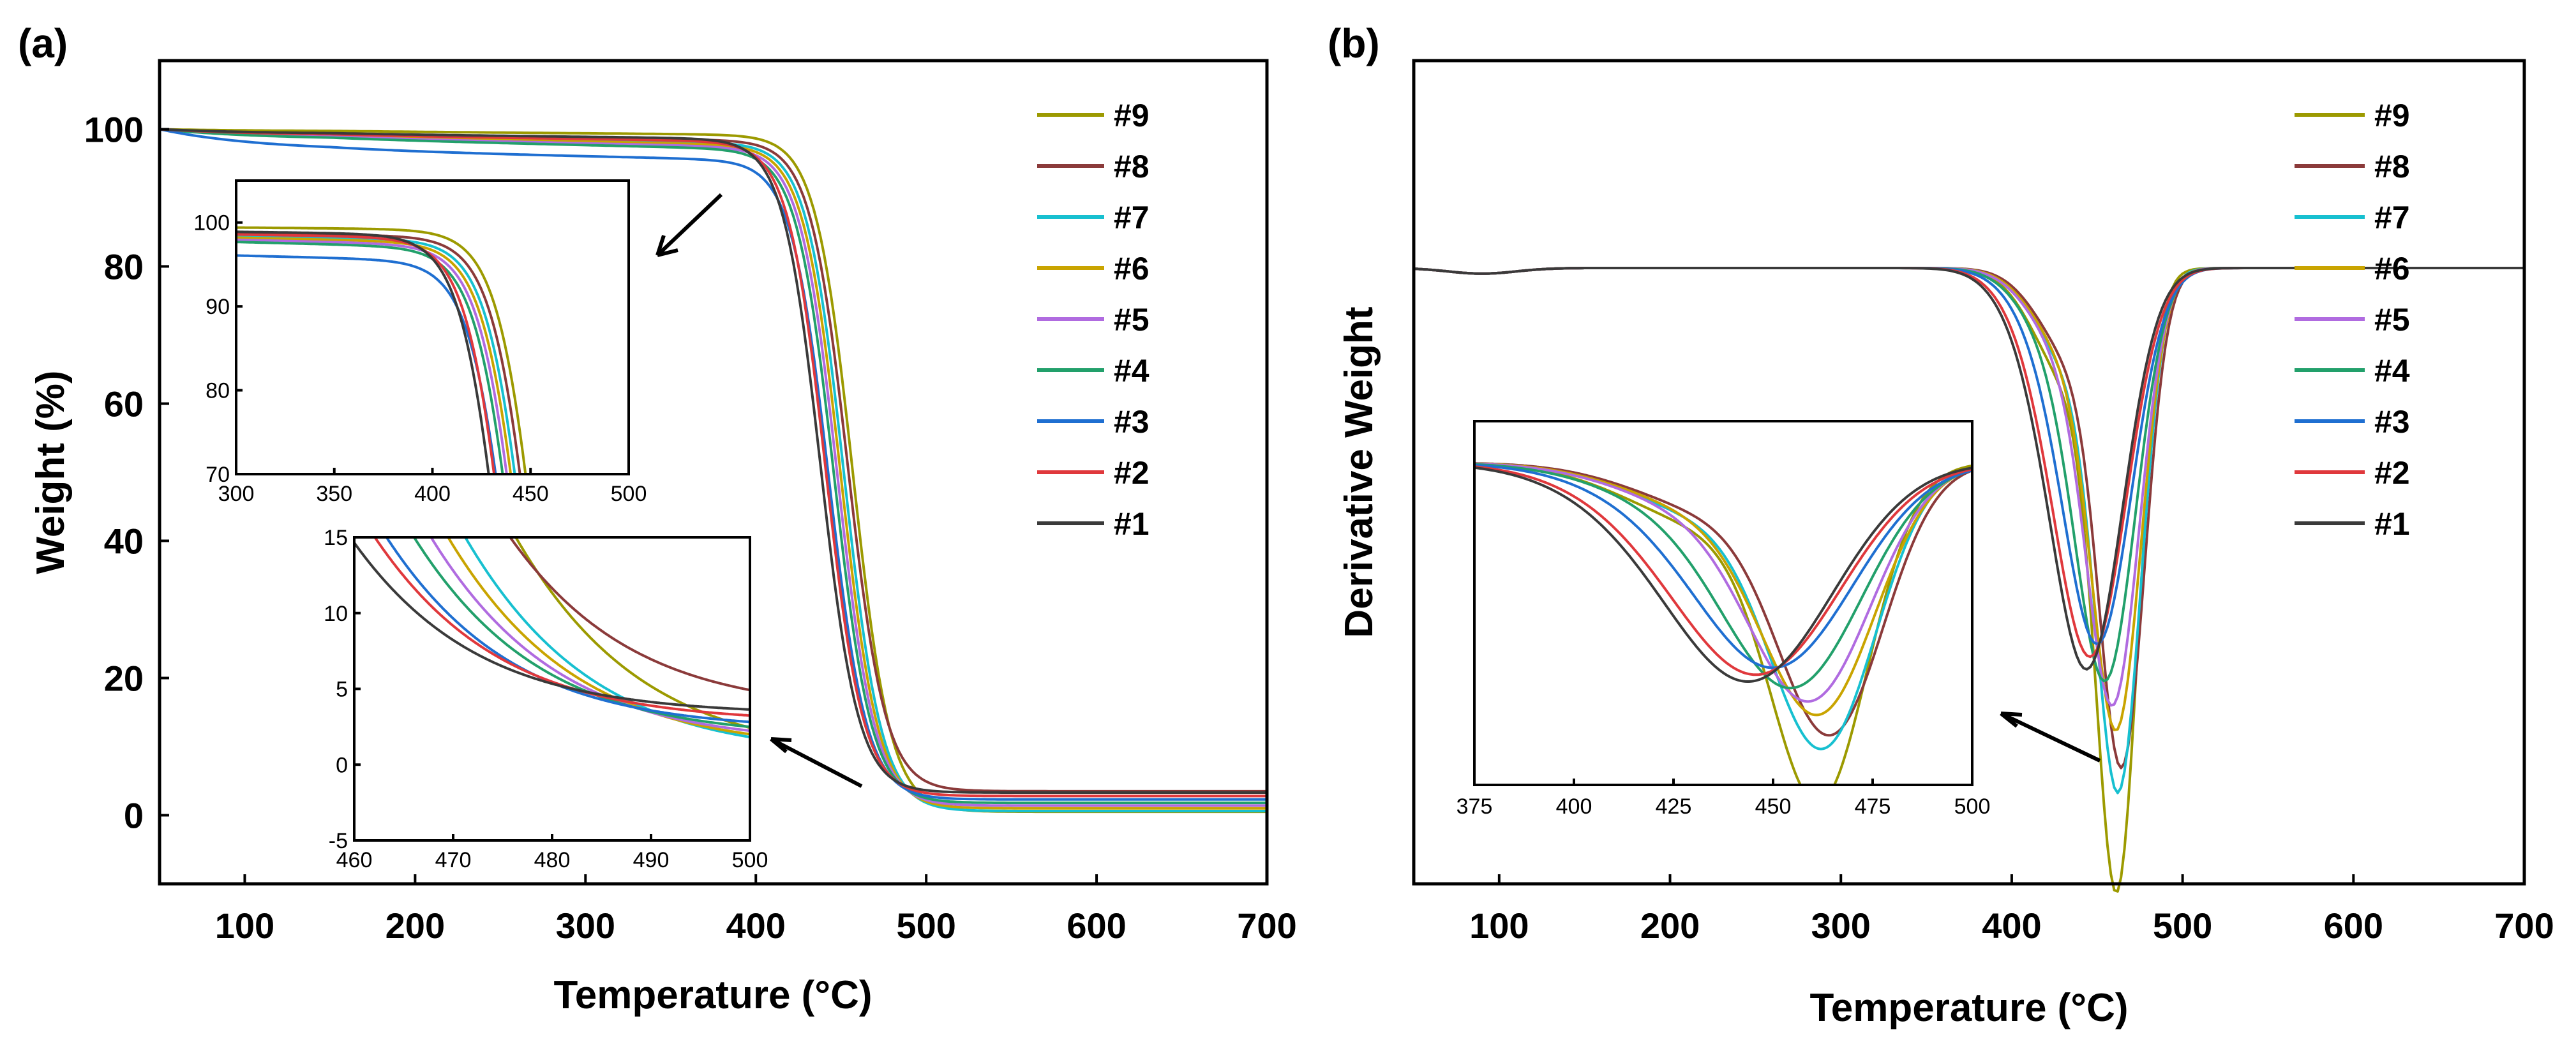 This screenshot has width=2576, height=1044. Describe the element at coordinates (1841, 926) in the screenshot. I see `panel-b-x-tick-label: 300` at that location.